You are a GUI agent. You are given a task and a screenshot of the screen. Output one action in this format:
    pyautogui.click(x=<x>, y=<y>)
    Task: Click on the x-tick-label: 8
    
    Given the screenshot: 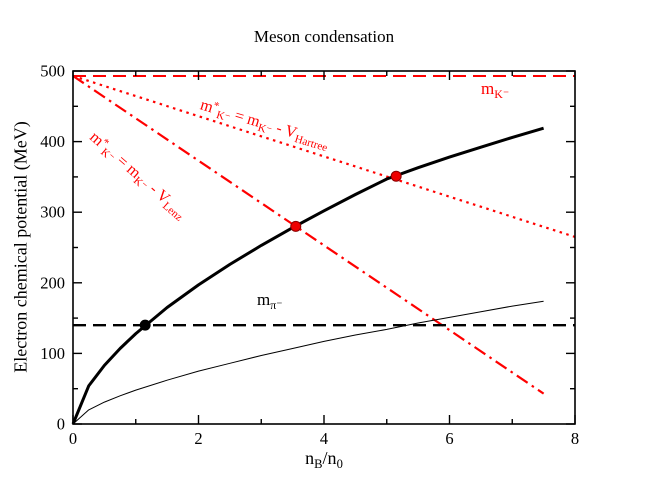 What is the action you would take?
    pyautogui.click(x=575, y=438)
    